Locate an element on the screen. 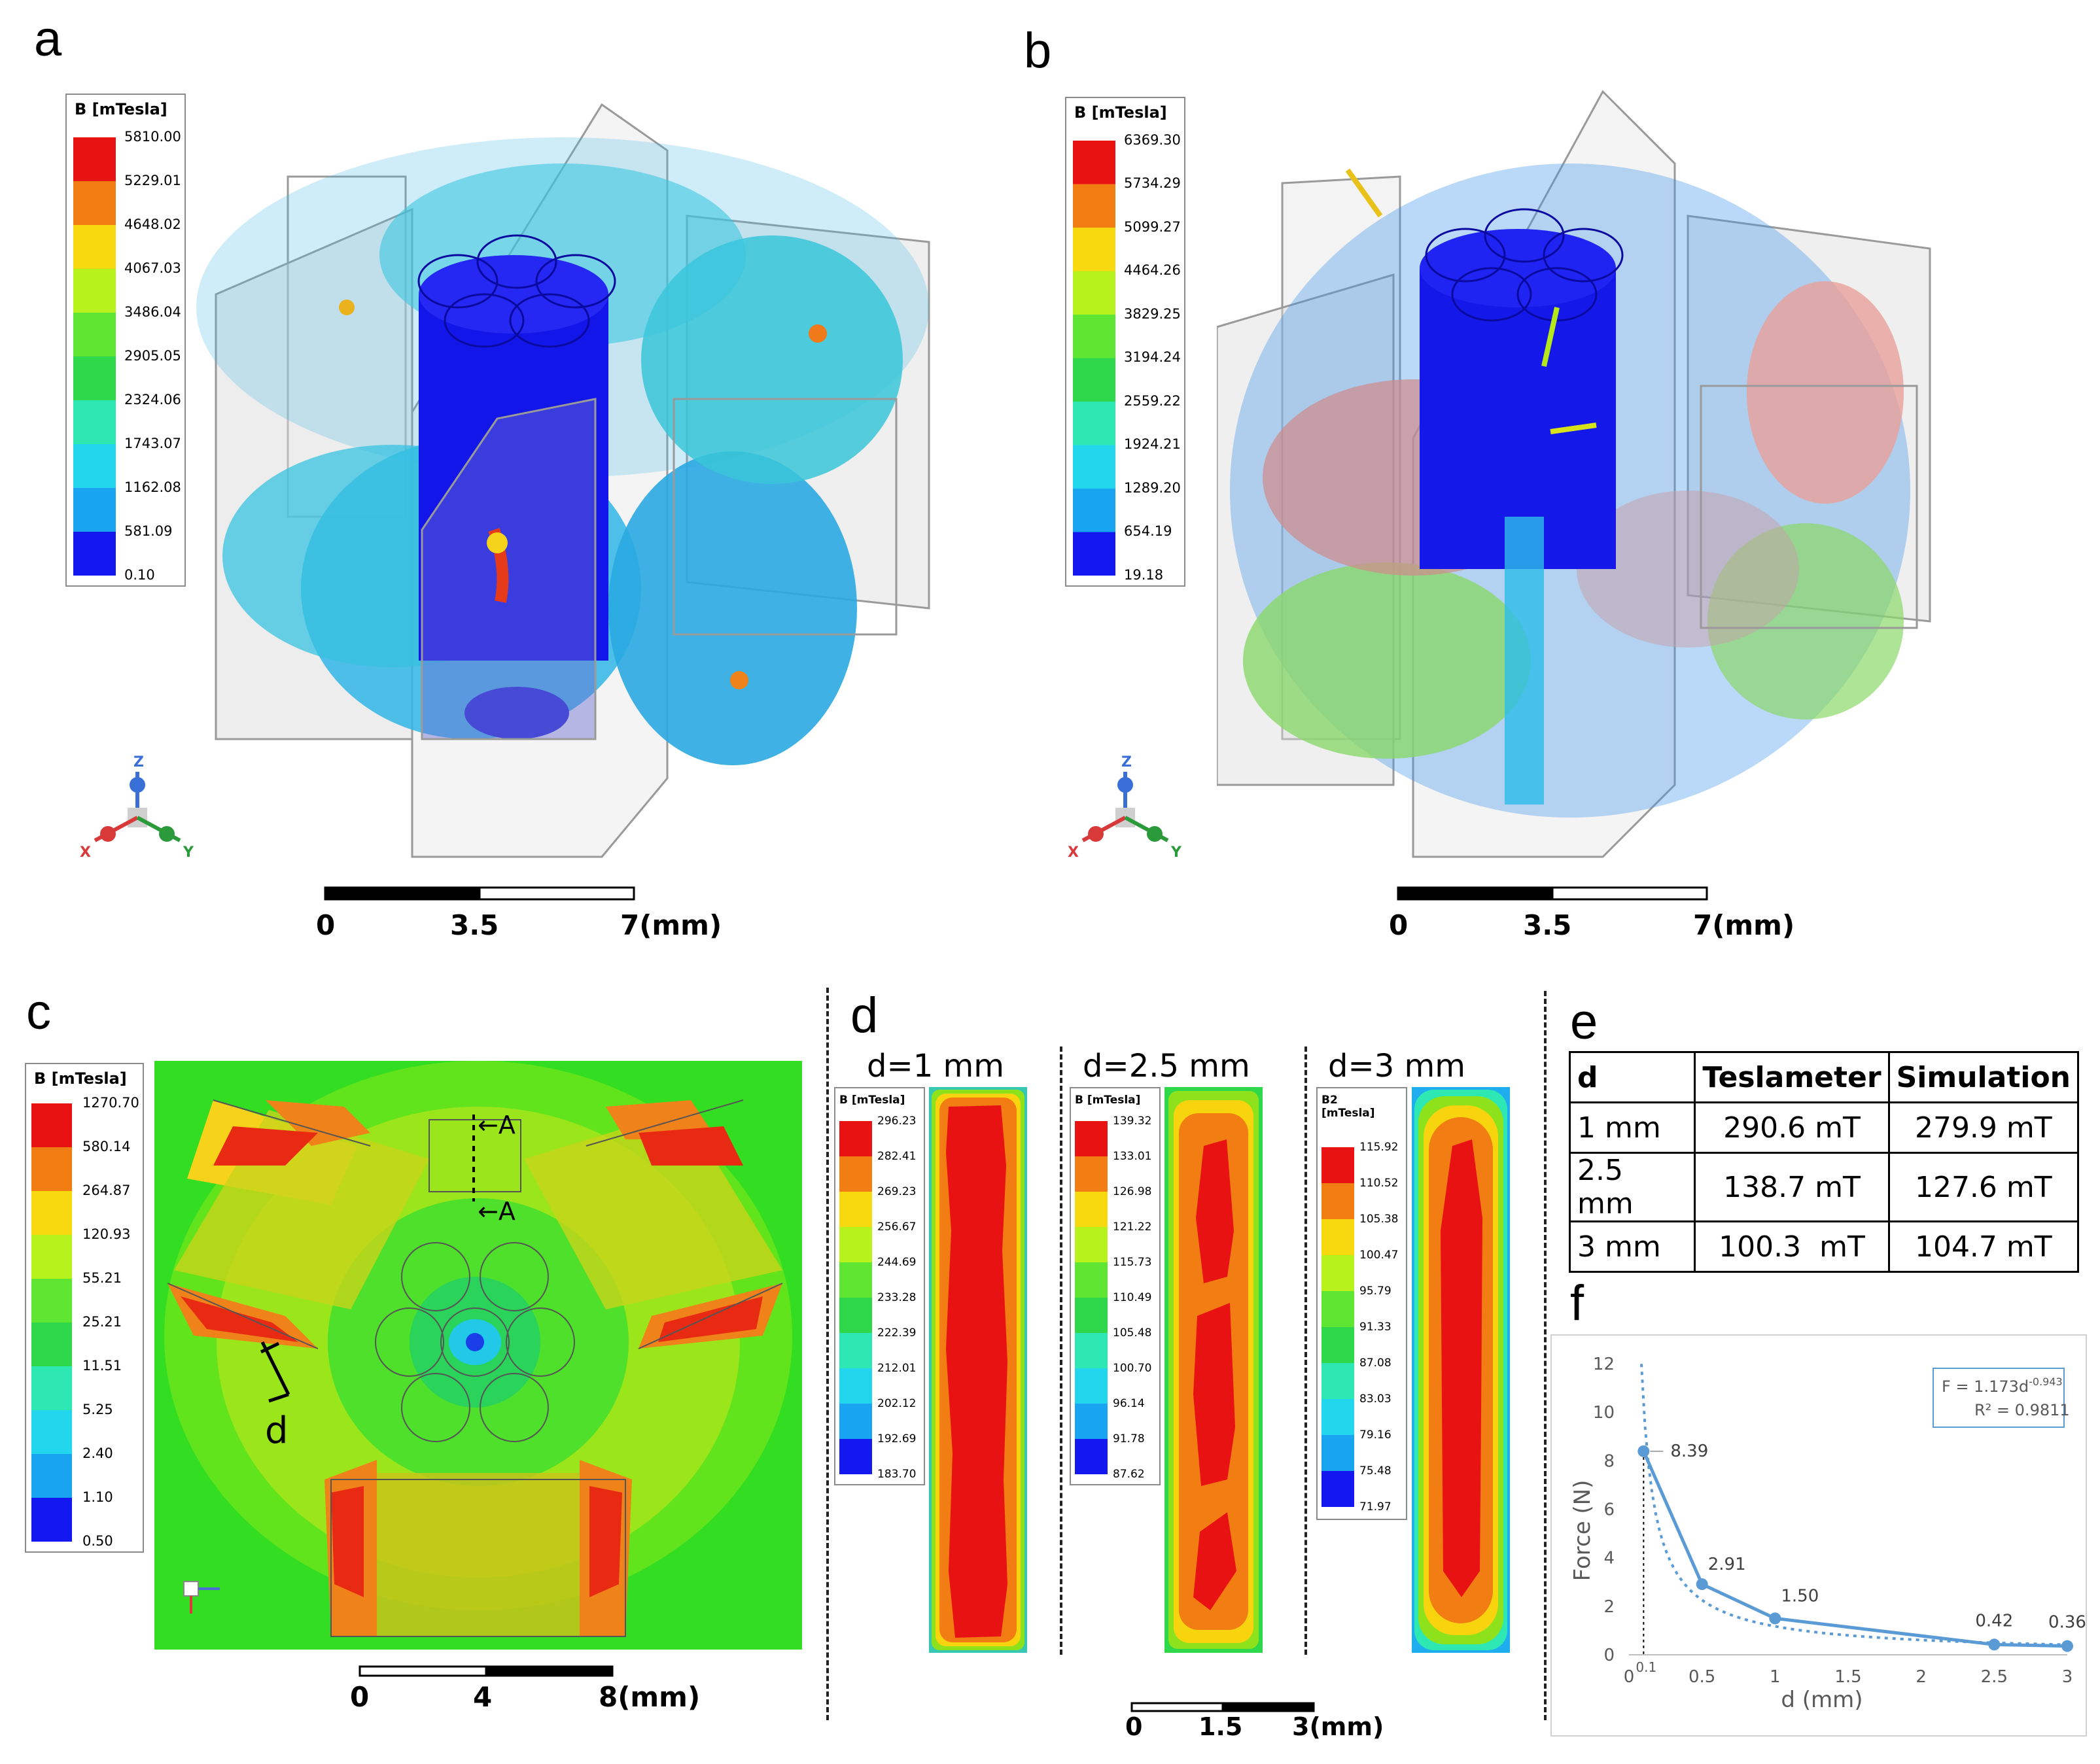 This screenshot has height=1764, width=2100. legend-value: 5734.29 is located at coordinates (1152, 183).